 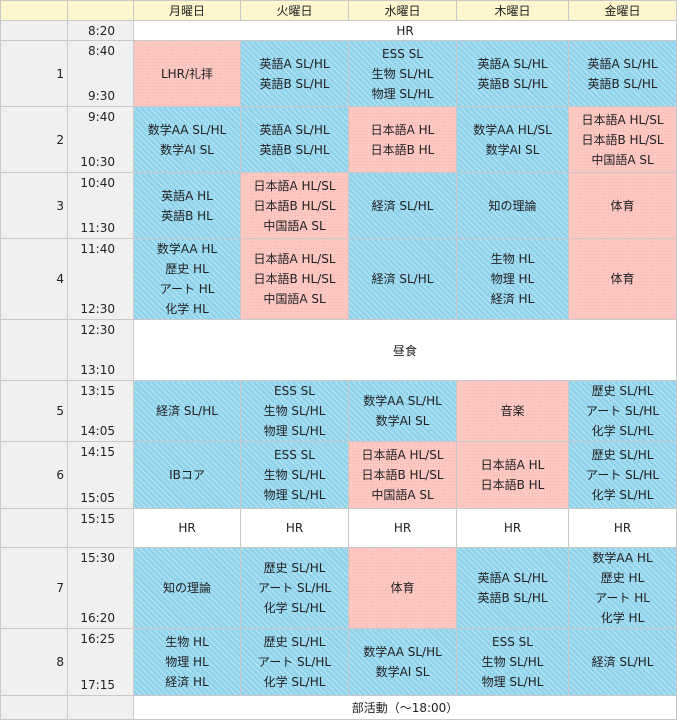 I want to click on day-header-tue: 火曜日, so click(x=294, y=10).